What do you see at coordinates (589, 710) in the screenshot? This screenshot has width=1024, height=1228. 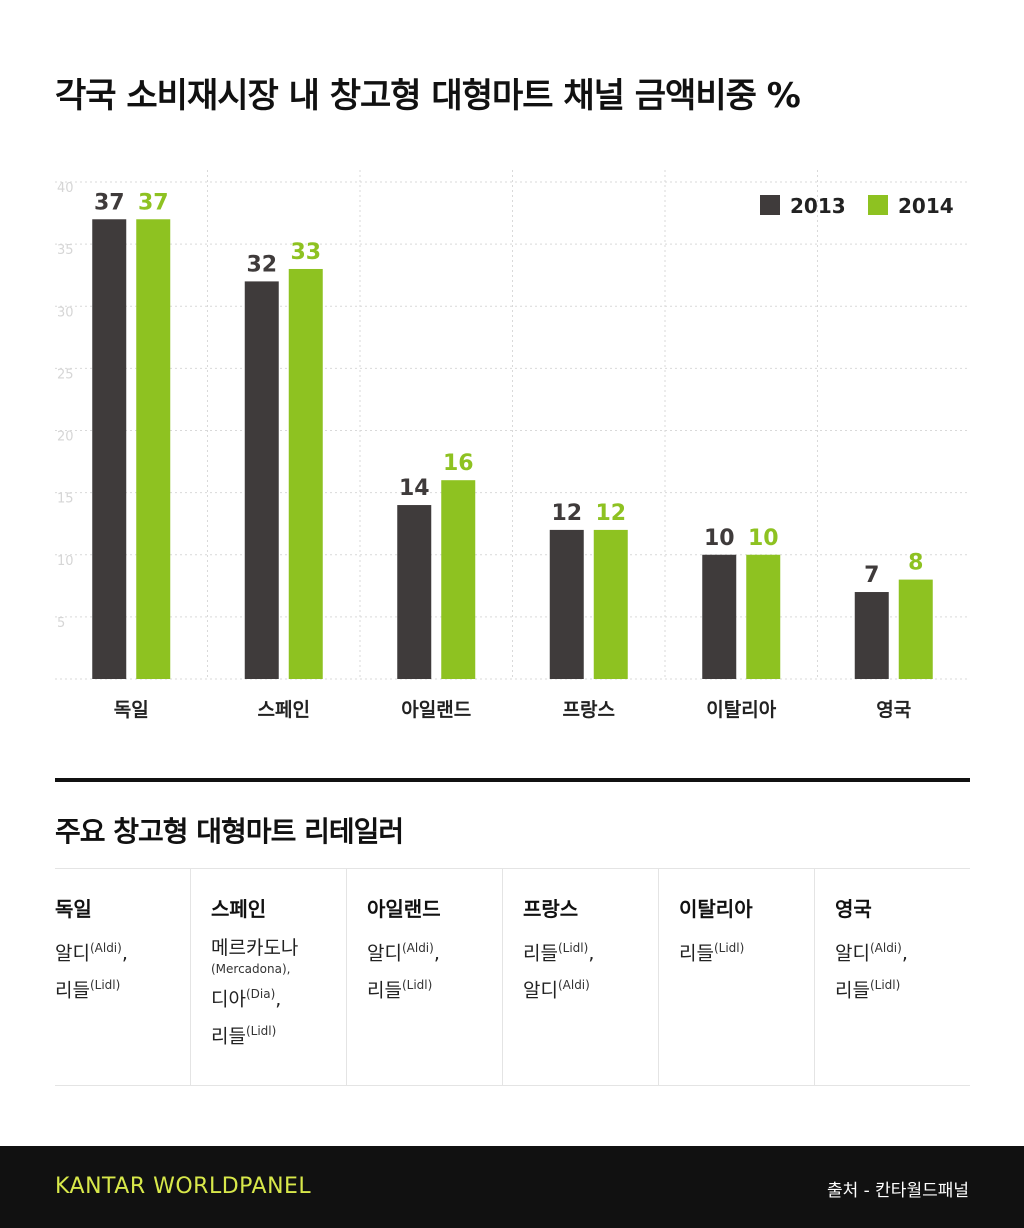 I see `x-tick-label: 프랑스` at bounding box center [589, 710].